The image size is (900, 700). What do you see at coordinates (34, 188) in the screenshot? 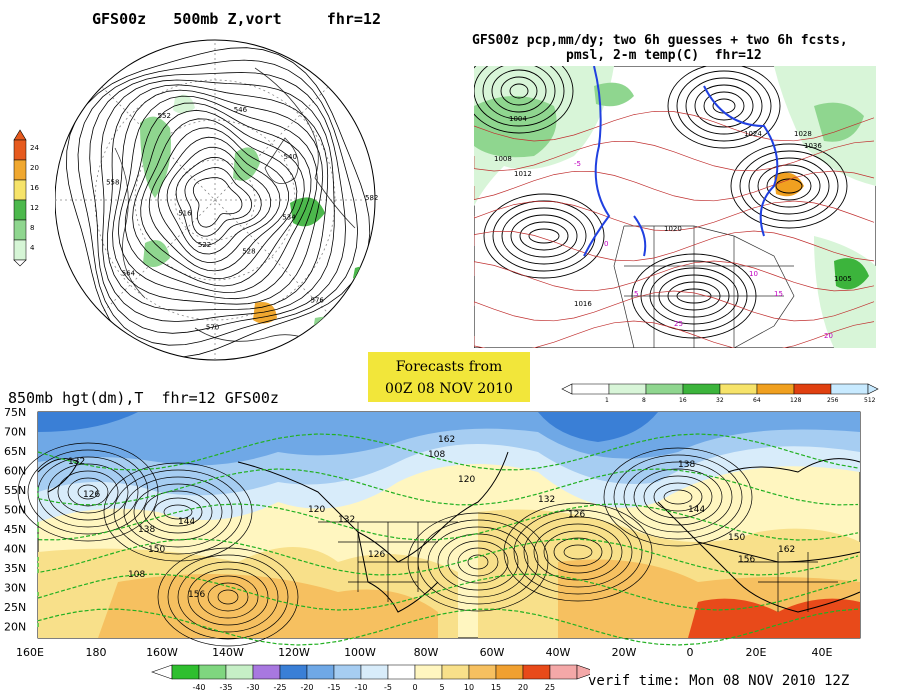
I see `vort-bar-label: 16` at bounding box center [34, 188].